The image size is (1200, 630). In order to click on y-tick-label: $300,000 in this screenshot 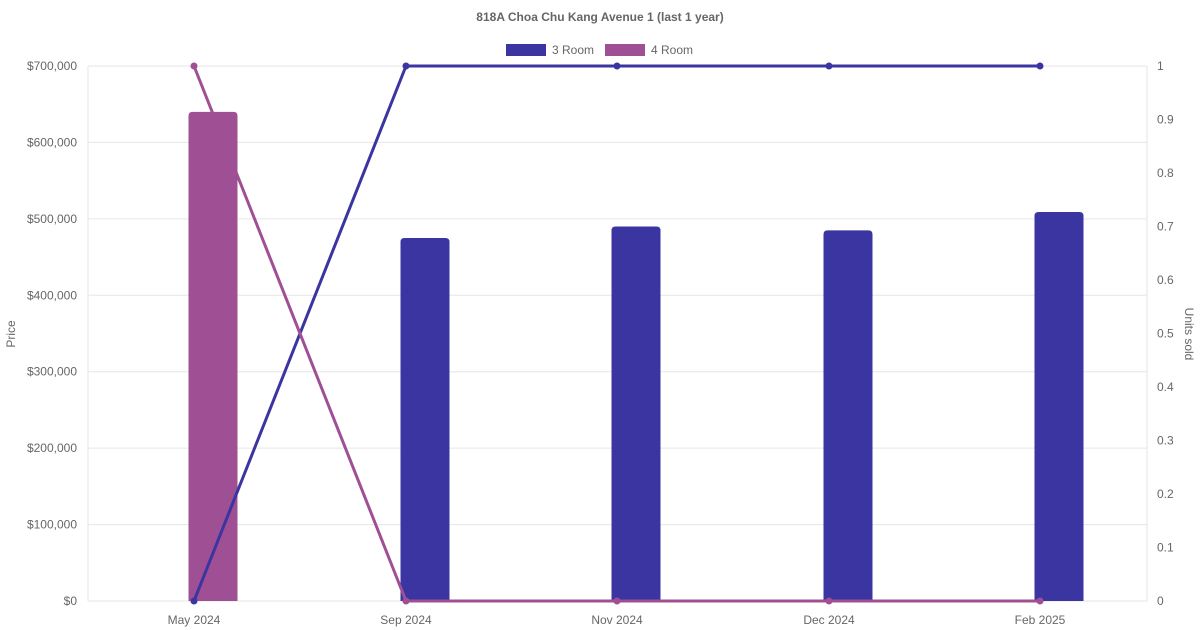, I will do `click(52, 372)`.